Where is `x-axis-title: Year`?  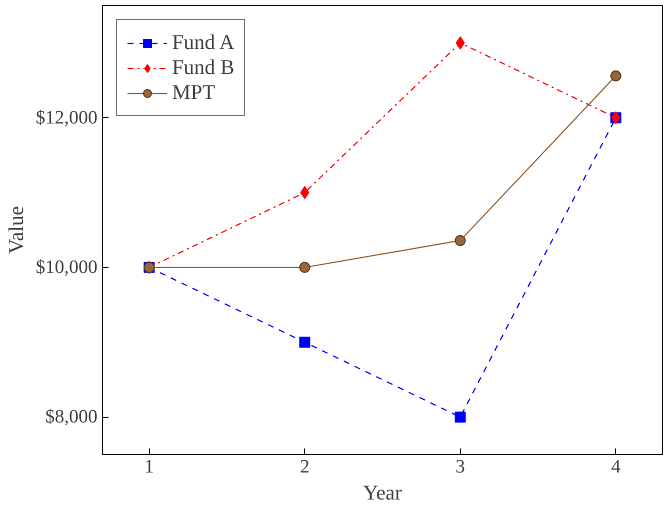 x-axis-title: Year is located at coordinates (382, 492).